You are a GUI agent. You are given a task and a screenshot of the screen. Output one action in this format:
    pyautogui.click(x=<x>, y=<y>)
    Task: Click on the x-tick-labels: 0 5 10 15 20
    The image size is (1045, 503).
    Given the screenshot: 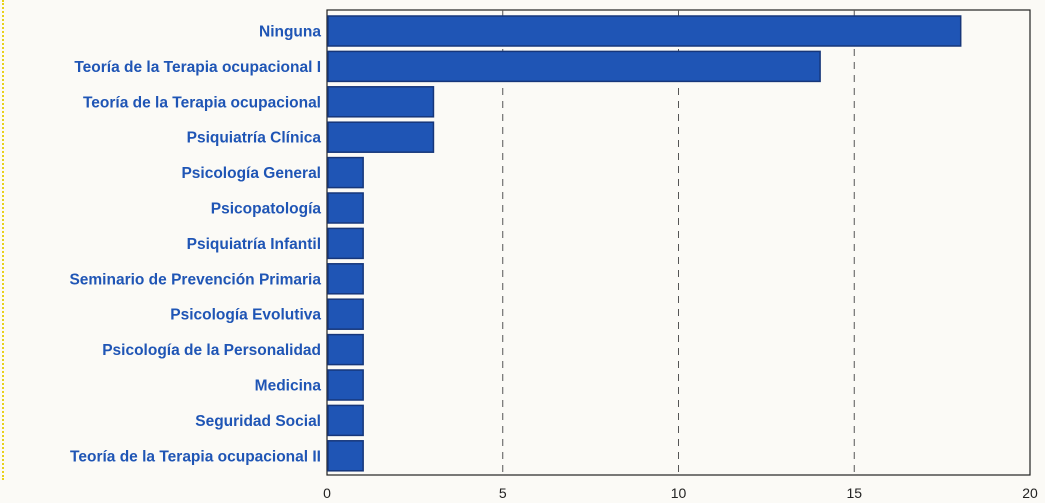 What is the action you would take?
    pyautogui.click(x=680, y=493)
    